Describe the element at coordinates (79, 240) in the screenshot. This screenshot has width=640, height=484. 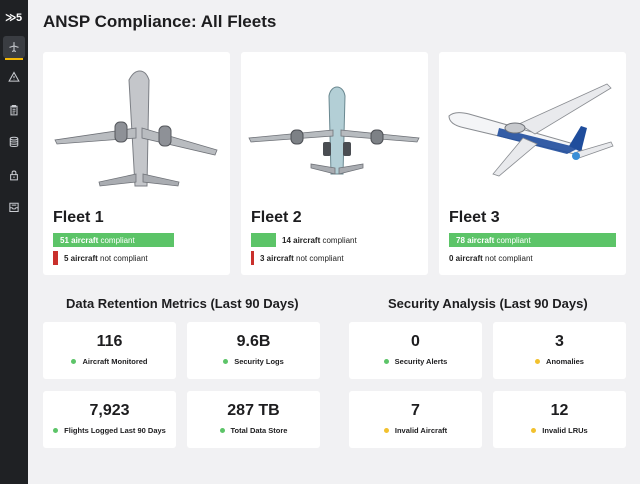
I see `compliant-count: 51 aircraft` at that location.